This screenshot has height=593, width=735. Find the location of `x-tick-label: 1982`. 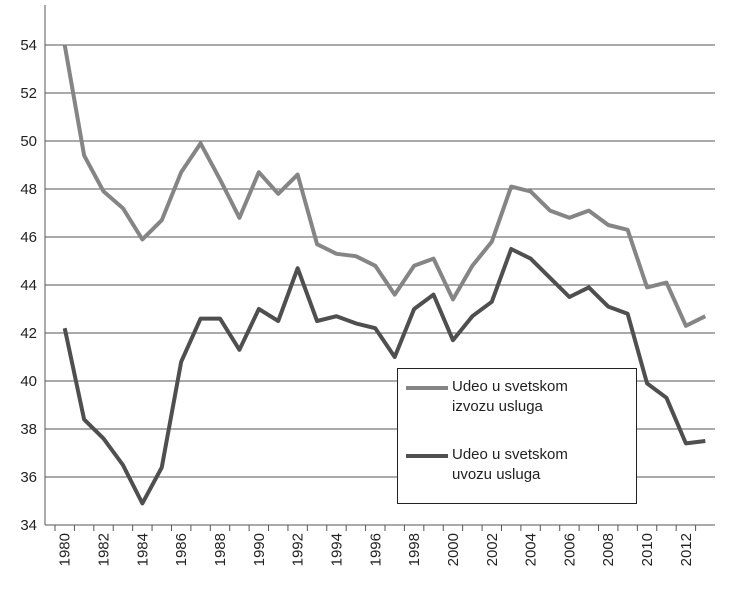

x-tick-label: 1982 is located at coordinates (104, 549).